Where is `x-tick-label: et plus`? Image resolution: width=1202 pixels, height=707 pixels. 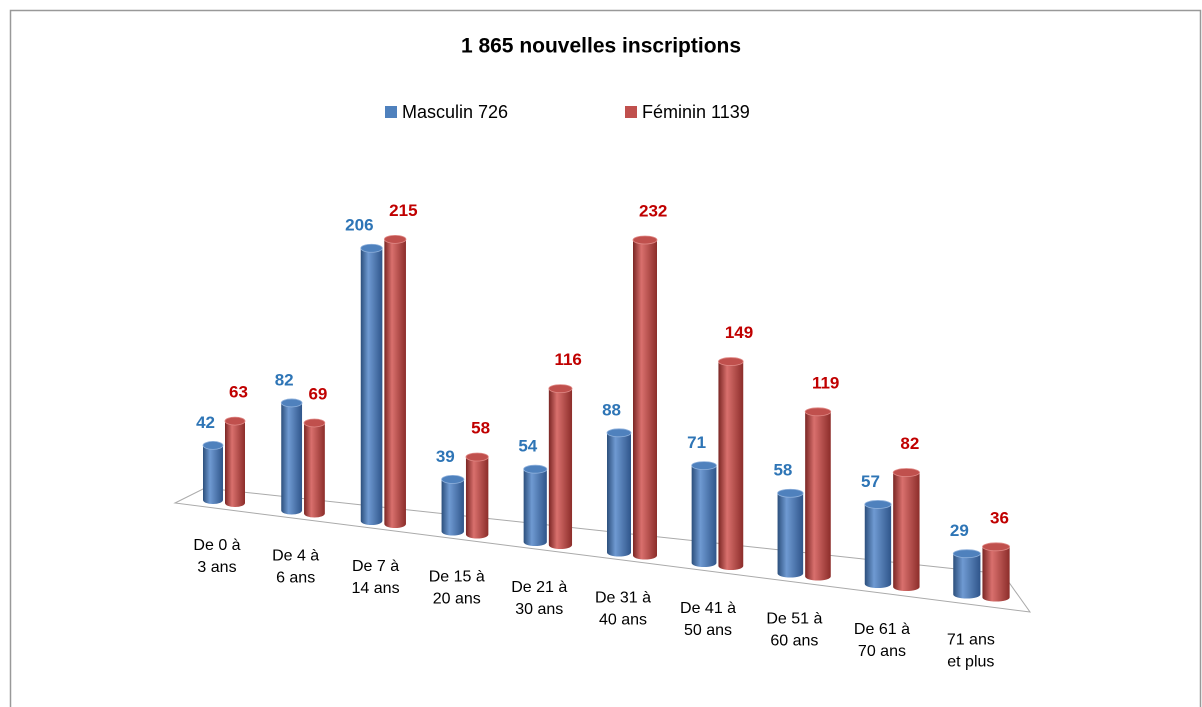
x-tick-label: et plus is located at coordinates (970, 662).